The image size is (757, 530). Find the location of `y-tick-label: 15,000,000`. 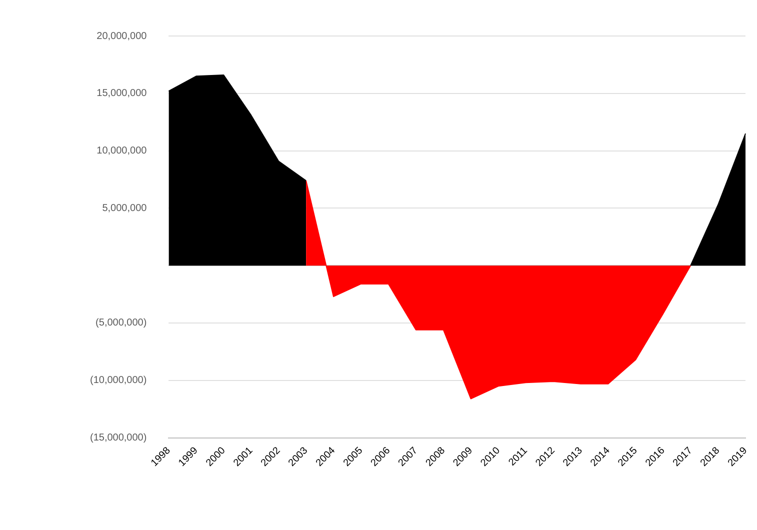

y-tick-label: 15,000,000 is located at coordinates (122, 94).